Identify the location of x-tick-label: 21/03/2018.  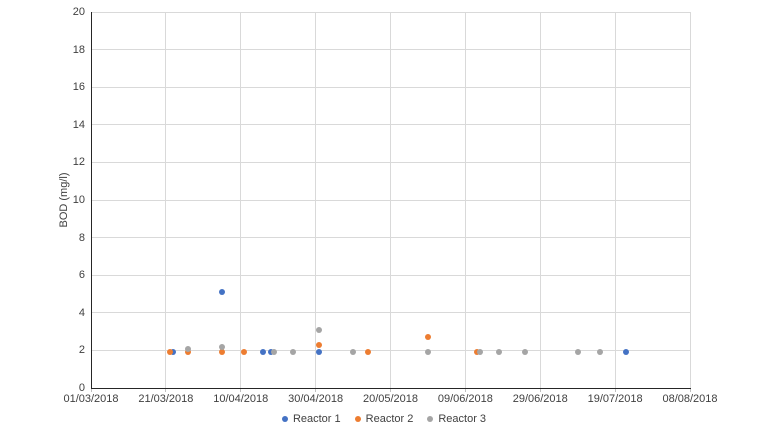
(166, 399).